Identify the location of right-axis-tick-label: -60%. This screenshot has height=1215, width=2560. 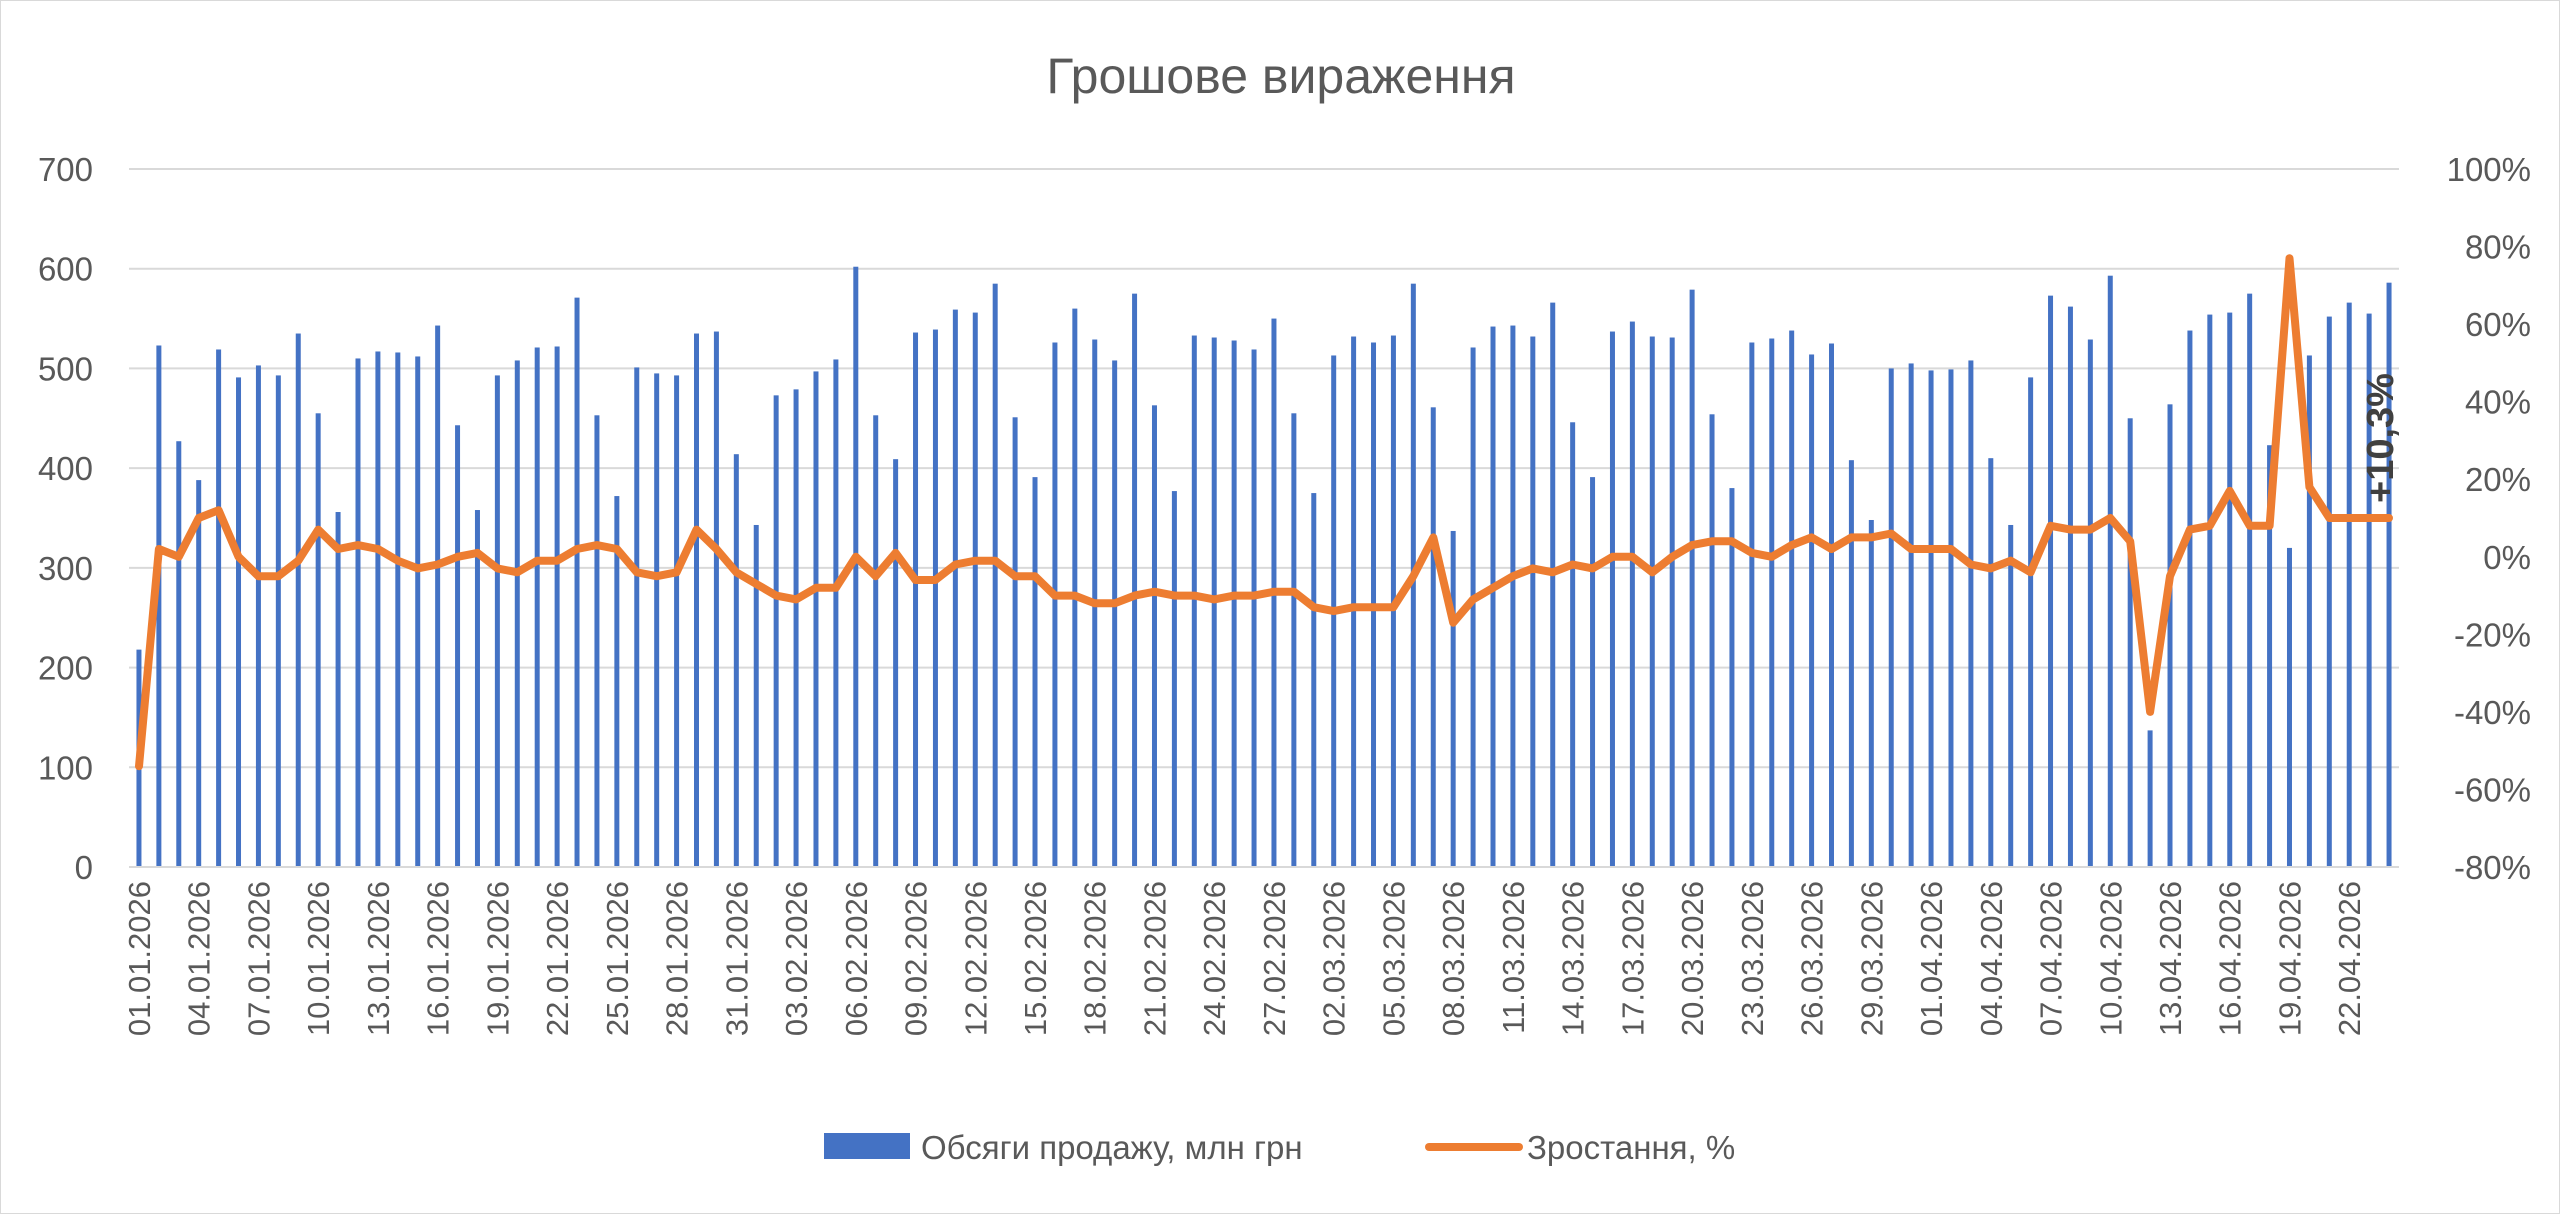
(2492, 789).